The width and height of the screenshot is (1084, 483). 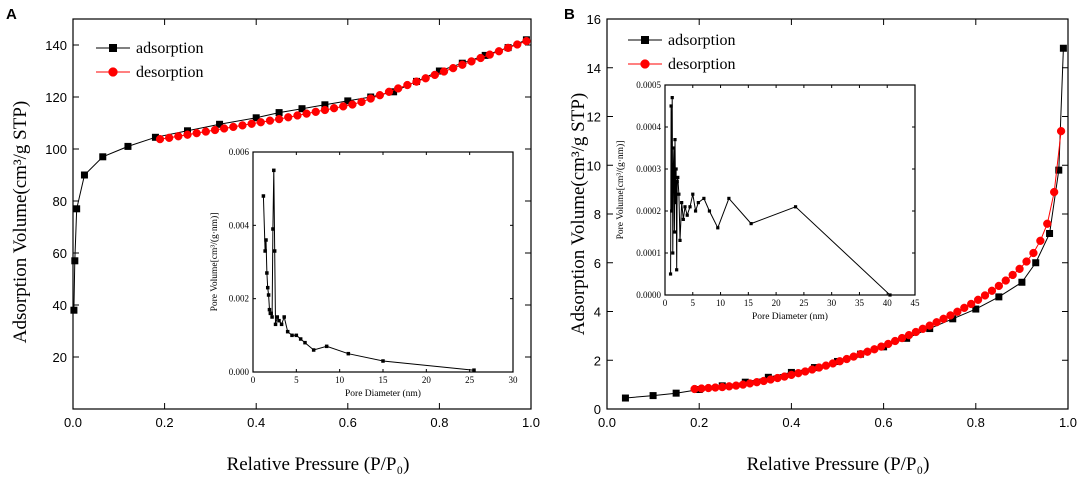 I want to click on panel-b-y-tick-label: 14, so click(x=594, y=68).